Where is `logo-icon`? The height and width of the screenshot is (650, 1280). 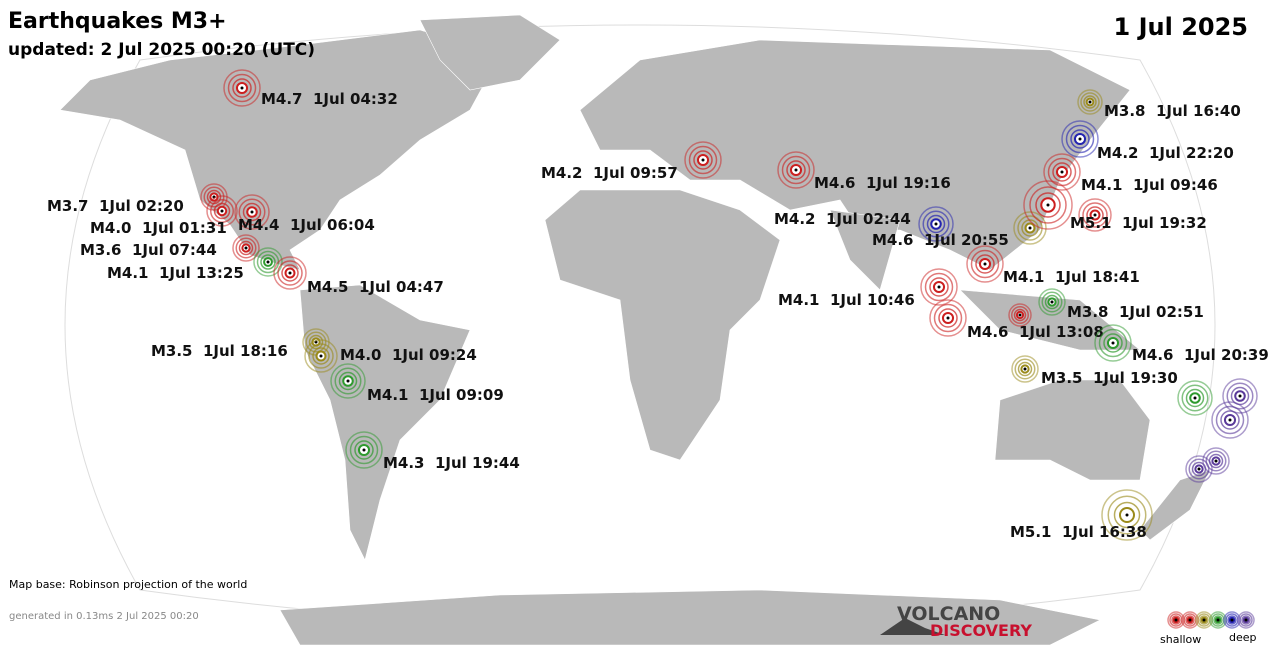 logo-icon is located at coordinates (912, 626).